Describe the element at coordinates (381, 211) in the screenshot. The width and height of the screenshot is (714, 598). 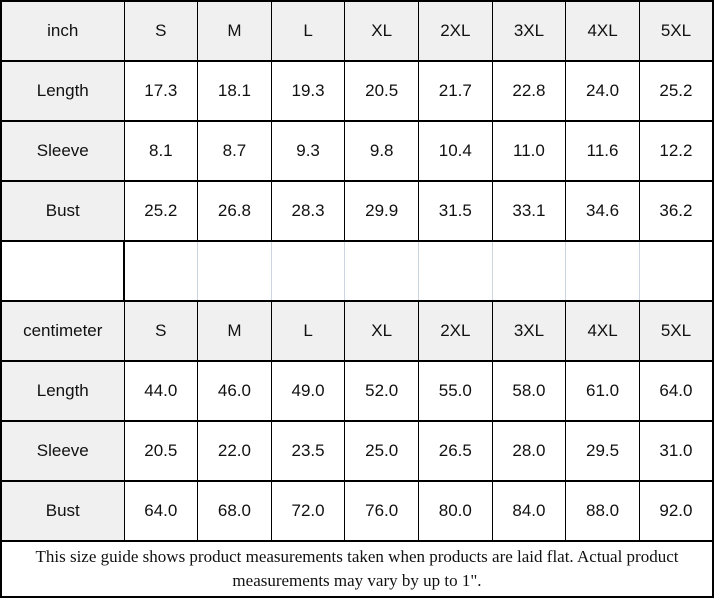
I see `value-cell: 29.9` at that location.